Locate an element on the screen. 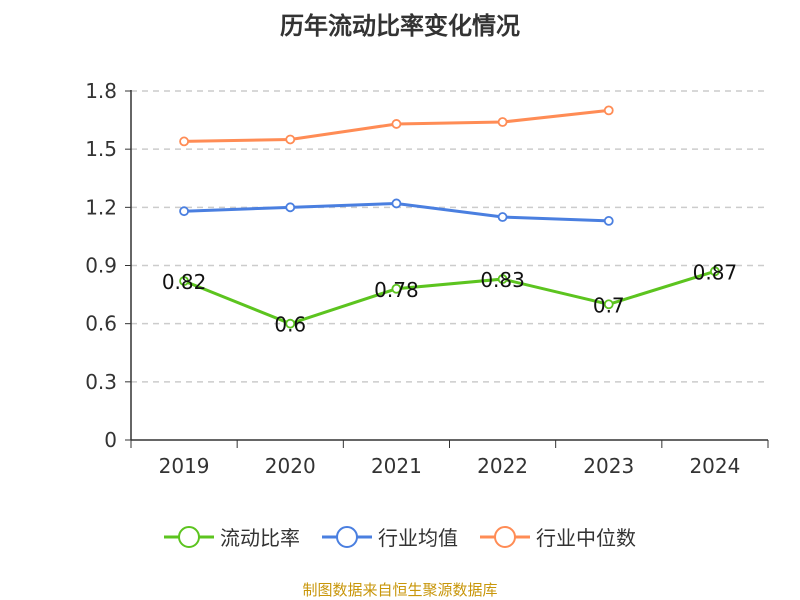  legend: 流动比率 行业均值 行业中位数 is located at coordinates (400, 536).